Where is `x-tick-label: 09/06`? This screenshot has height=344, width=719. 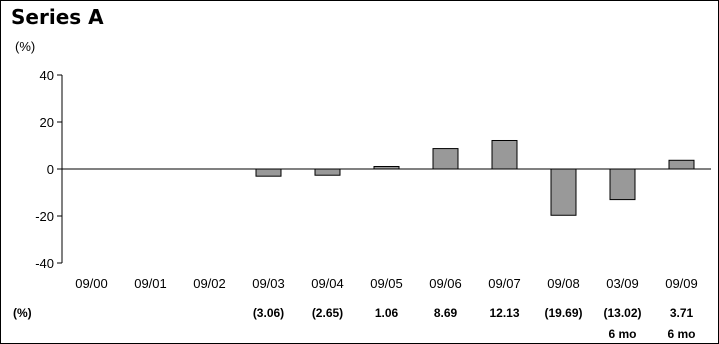 x-tick-label: 09/06 is located at coordinates (445, 283).